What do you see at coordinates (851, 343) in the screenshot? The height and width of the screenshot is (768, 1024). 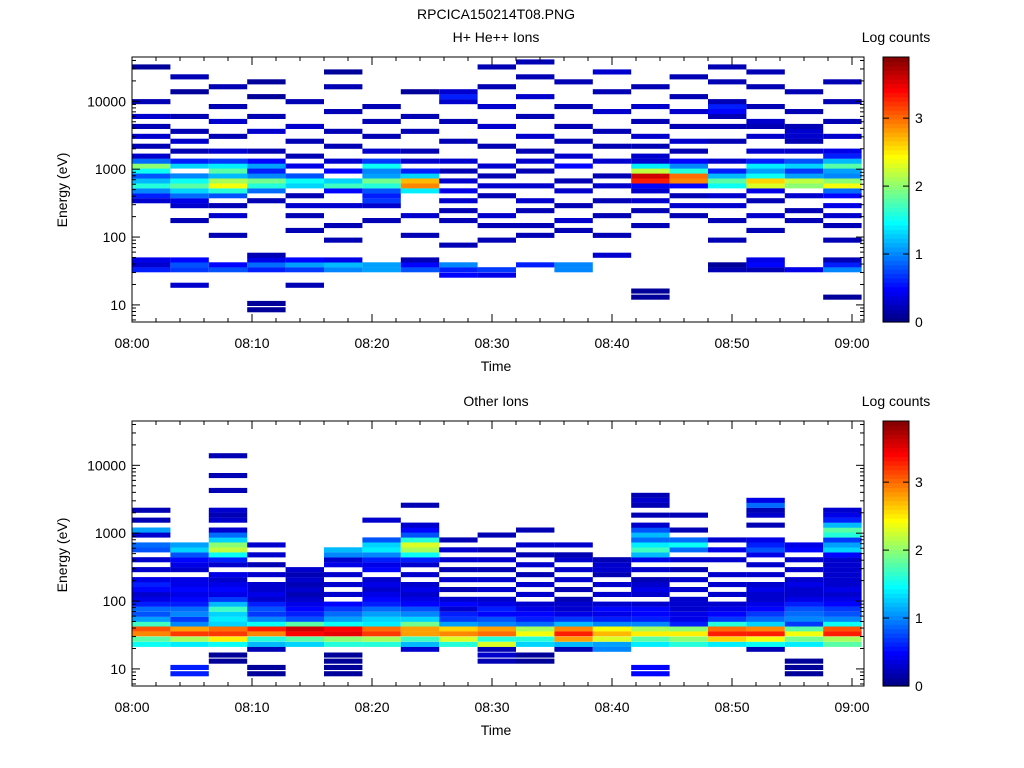 I see `x-tick-label: 09:00` at bounding box center [851, 343].